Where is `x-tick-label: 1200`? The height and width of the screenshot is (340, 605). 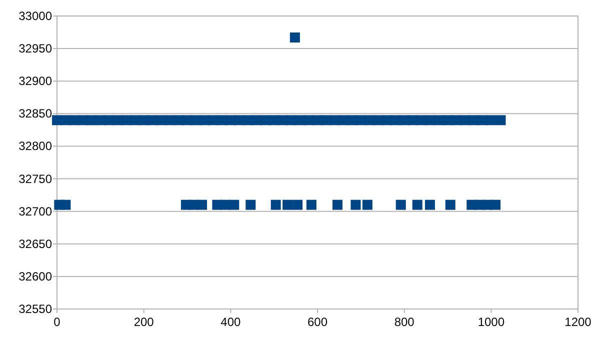 x-tick-label: 1200 is located at coordinates (578, 322).